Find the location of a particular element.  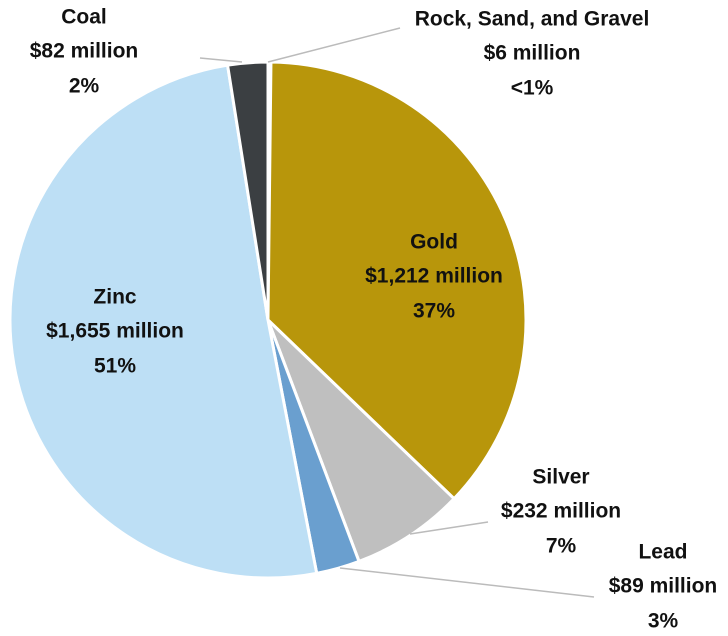

slice-value-label: $89 million is located at coordinates (663, 586).